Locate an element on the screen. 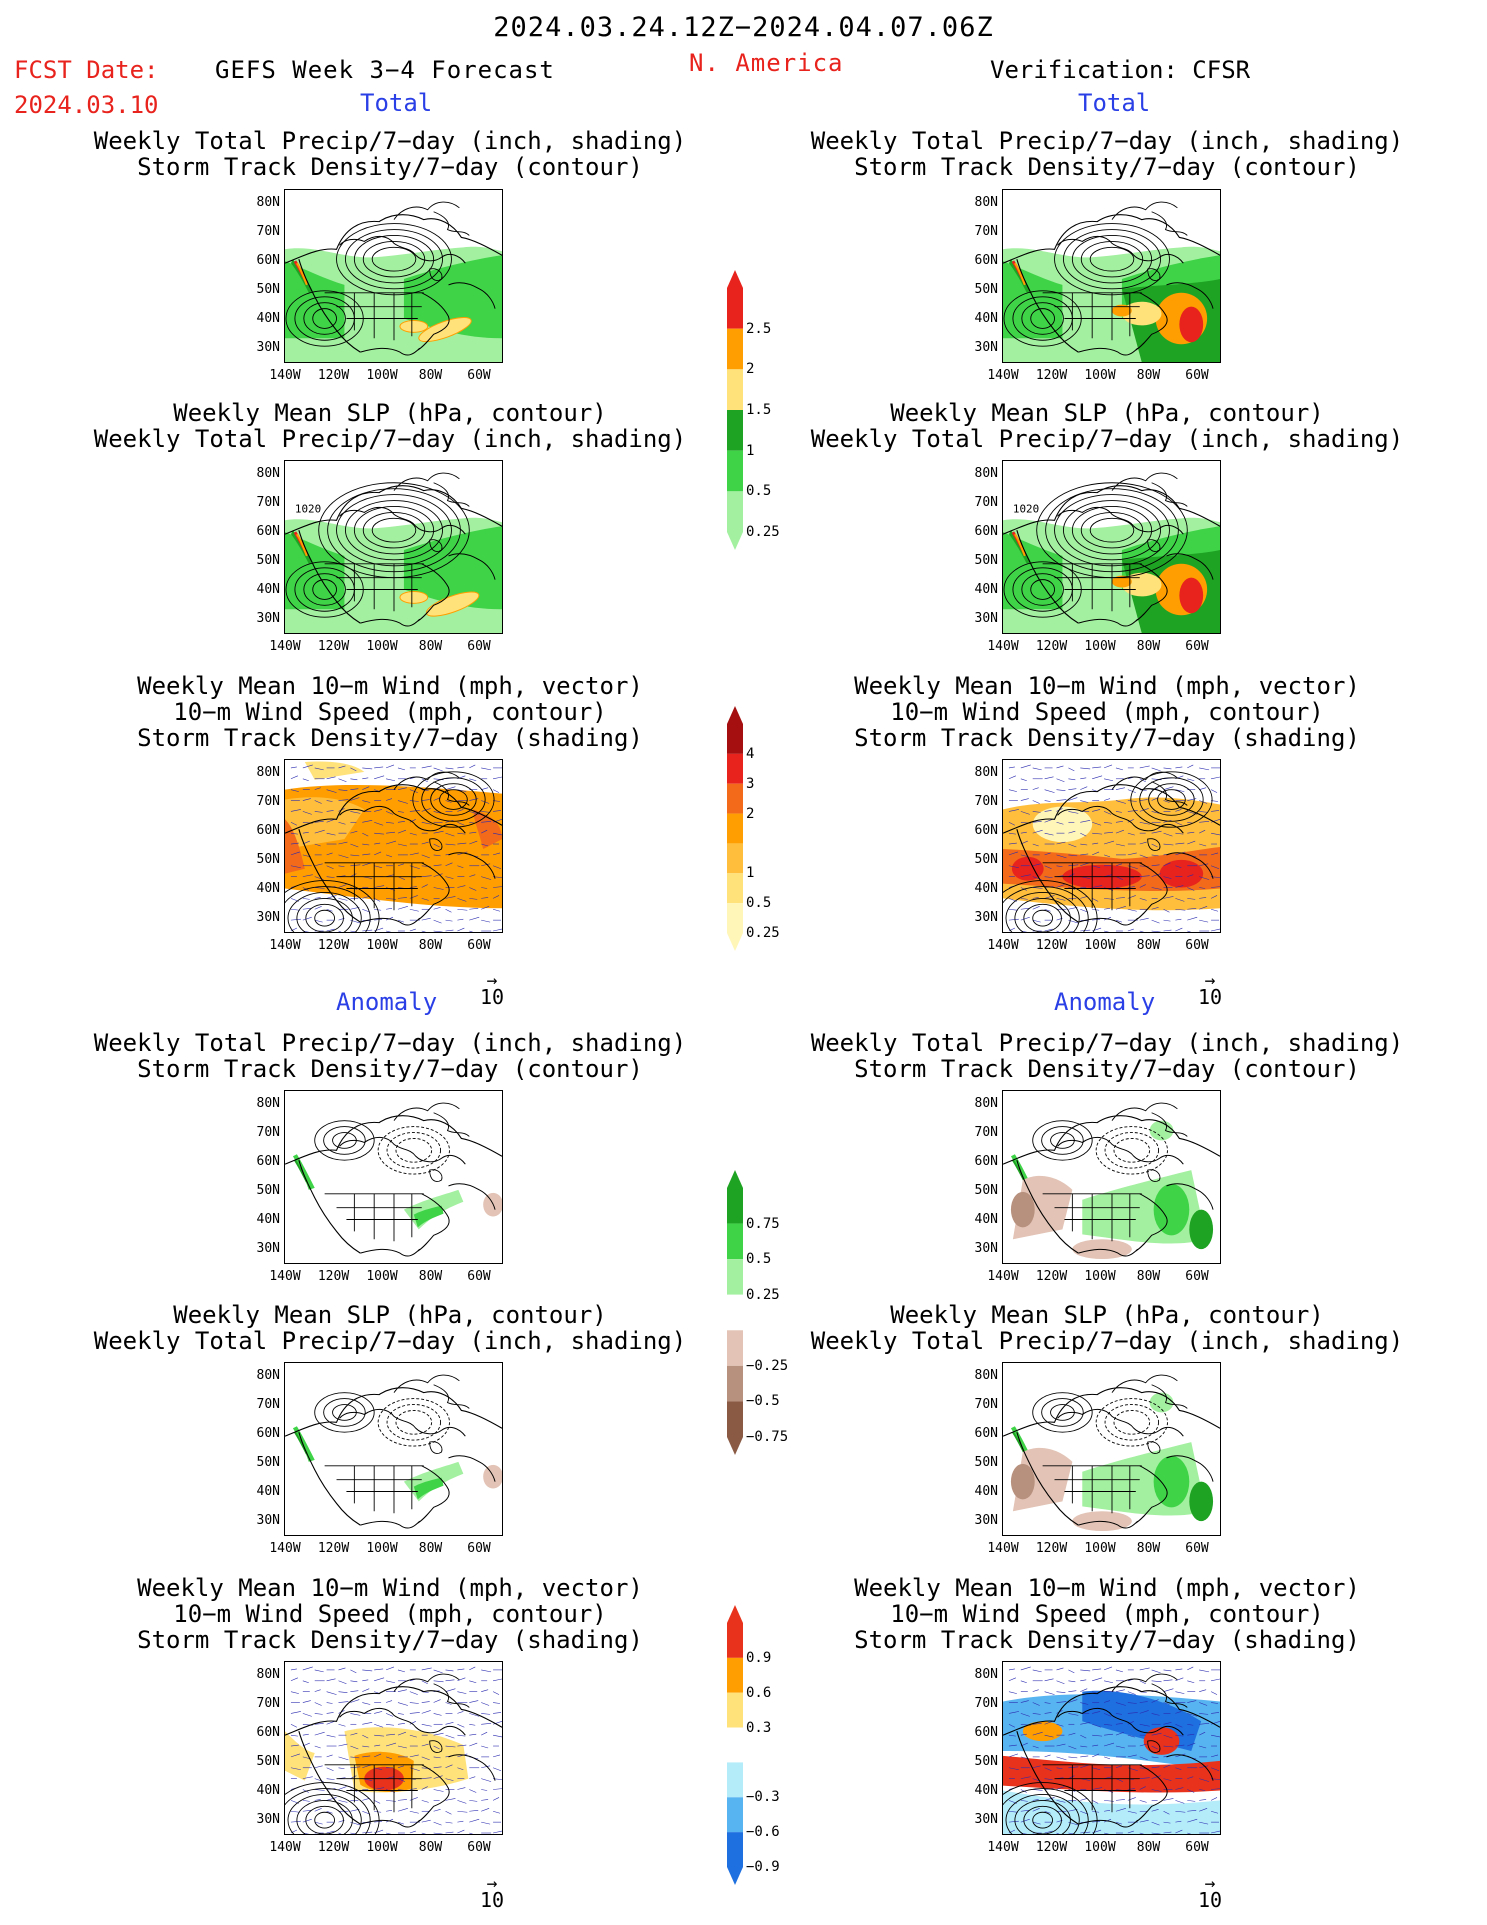 Image resolution: width=1487 pixels, height=1925 pixels. map-right-2: 1020 is located at coordinates (1111, 547).